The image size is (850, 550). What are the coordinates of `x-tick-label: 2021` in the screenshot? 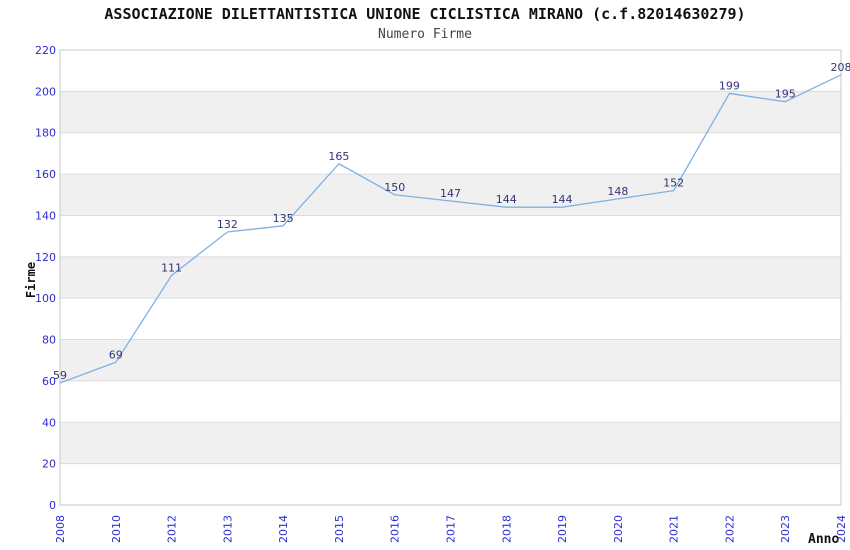 It's located at (674, 529).